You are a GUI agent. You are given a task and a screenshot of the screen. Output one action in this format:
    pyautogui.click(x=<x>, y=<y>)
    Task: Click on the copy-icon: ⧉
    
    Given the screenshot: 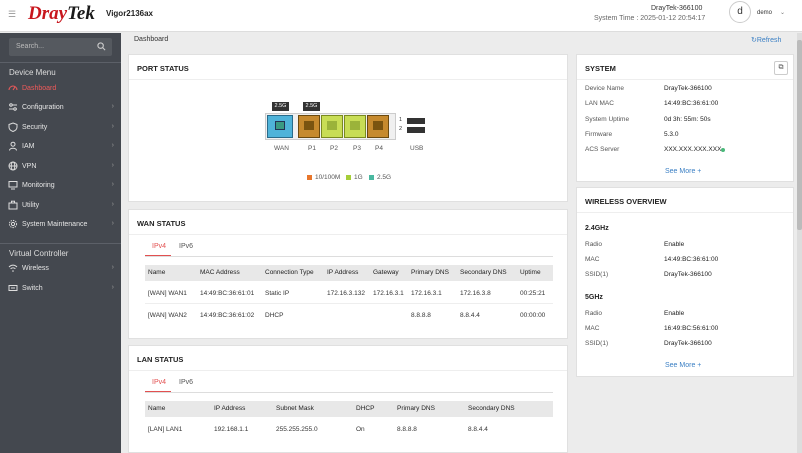 What is the action you would take?
    pyautogui.click(x=781, y=68)
    